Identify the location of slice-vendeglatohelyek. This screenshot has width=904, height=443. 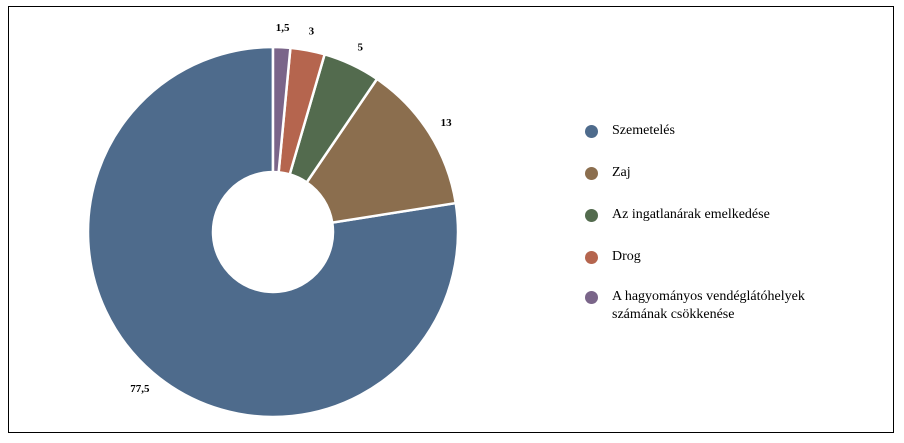
(281, 109).